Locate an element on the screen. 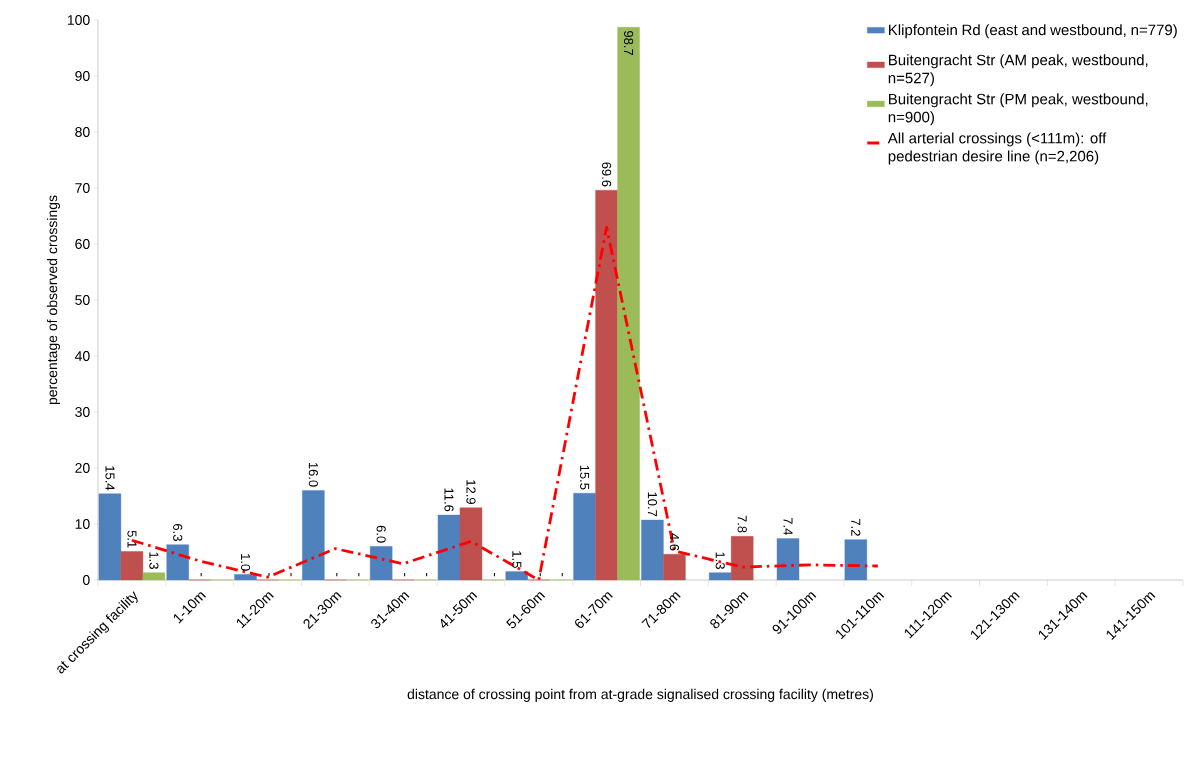 The image size is (1192, 765). x-axis-title: distance of crossing point from at-grade signalised crossing facility (metres) is located at coordinates (640, 695).